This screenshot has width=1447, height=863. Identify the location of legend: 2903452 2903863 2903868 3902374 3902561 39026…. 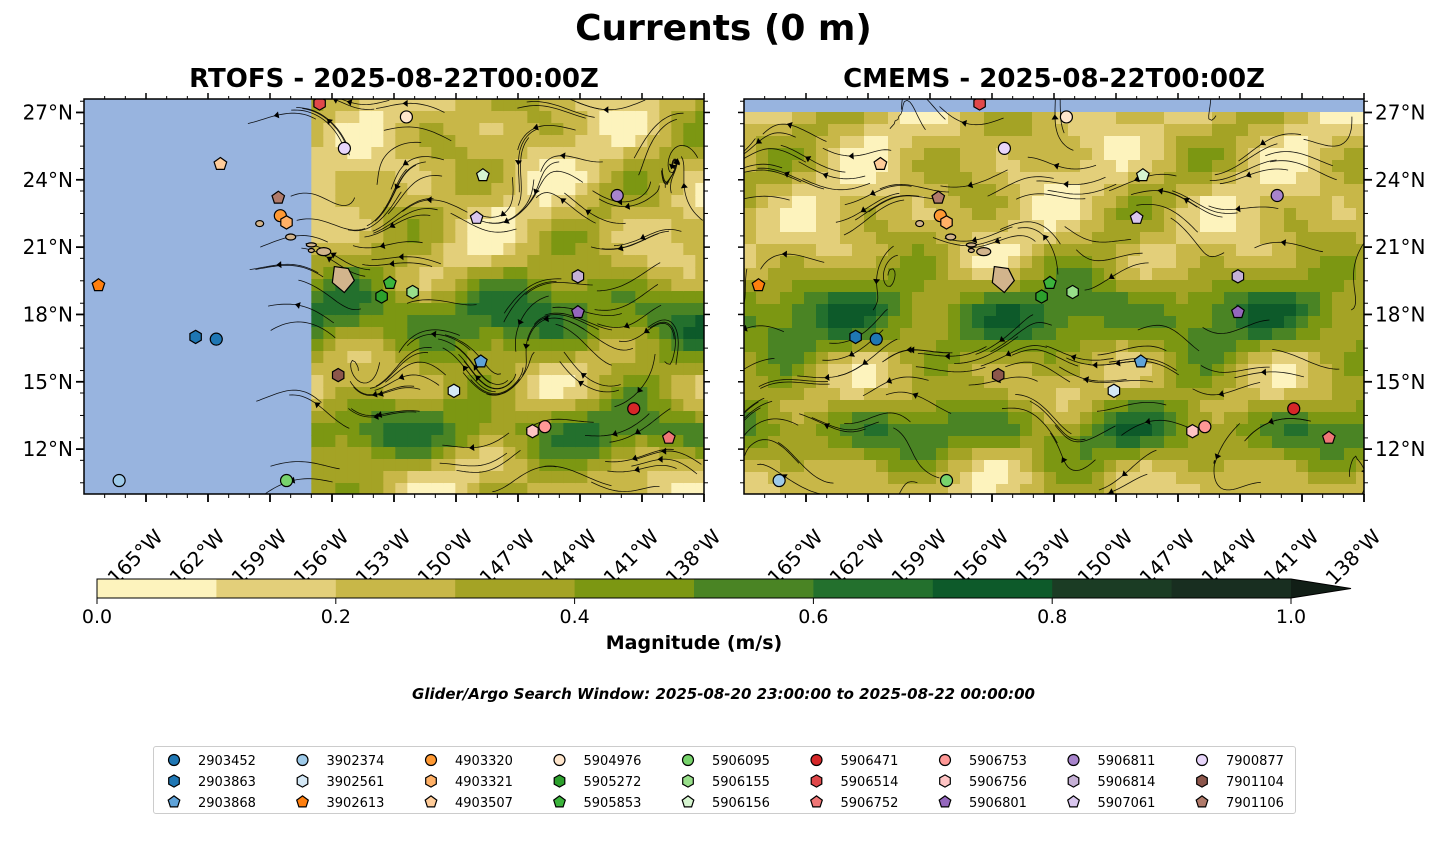
(725, 782).